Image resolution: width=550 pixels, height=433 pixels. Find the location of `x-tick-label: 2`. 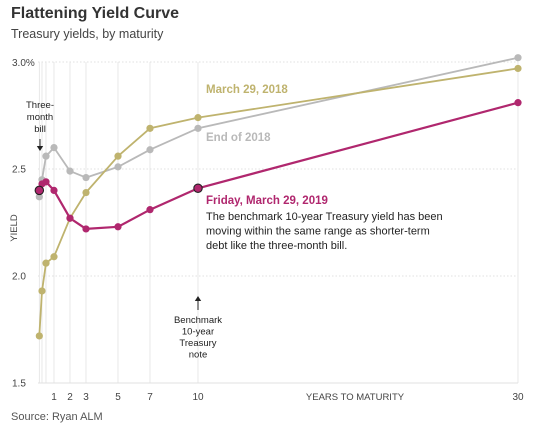

x-tick-label: 2 is located at coordinates (70, 397).